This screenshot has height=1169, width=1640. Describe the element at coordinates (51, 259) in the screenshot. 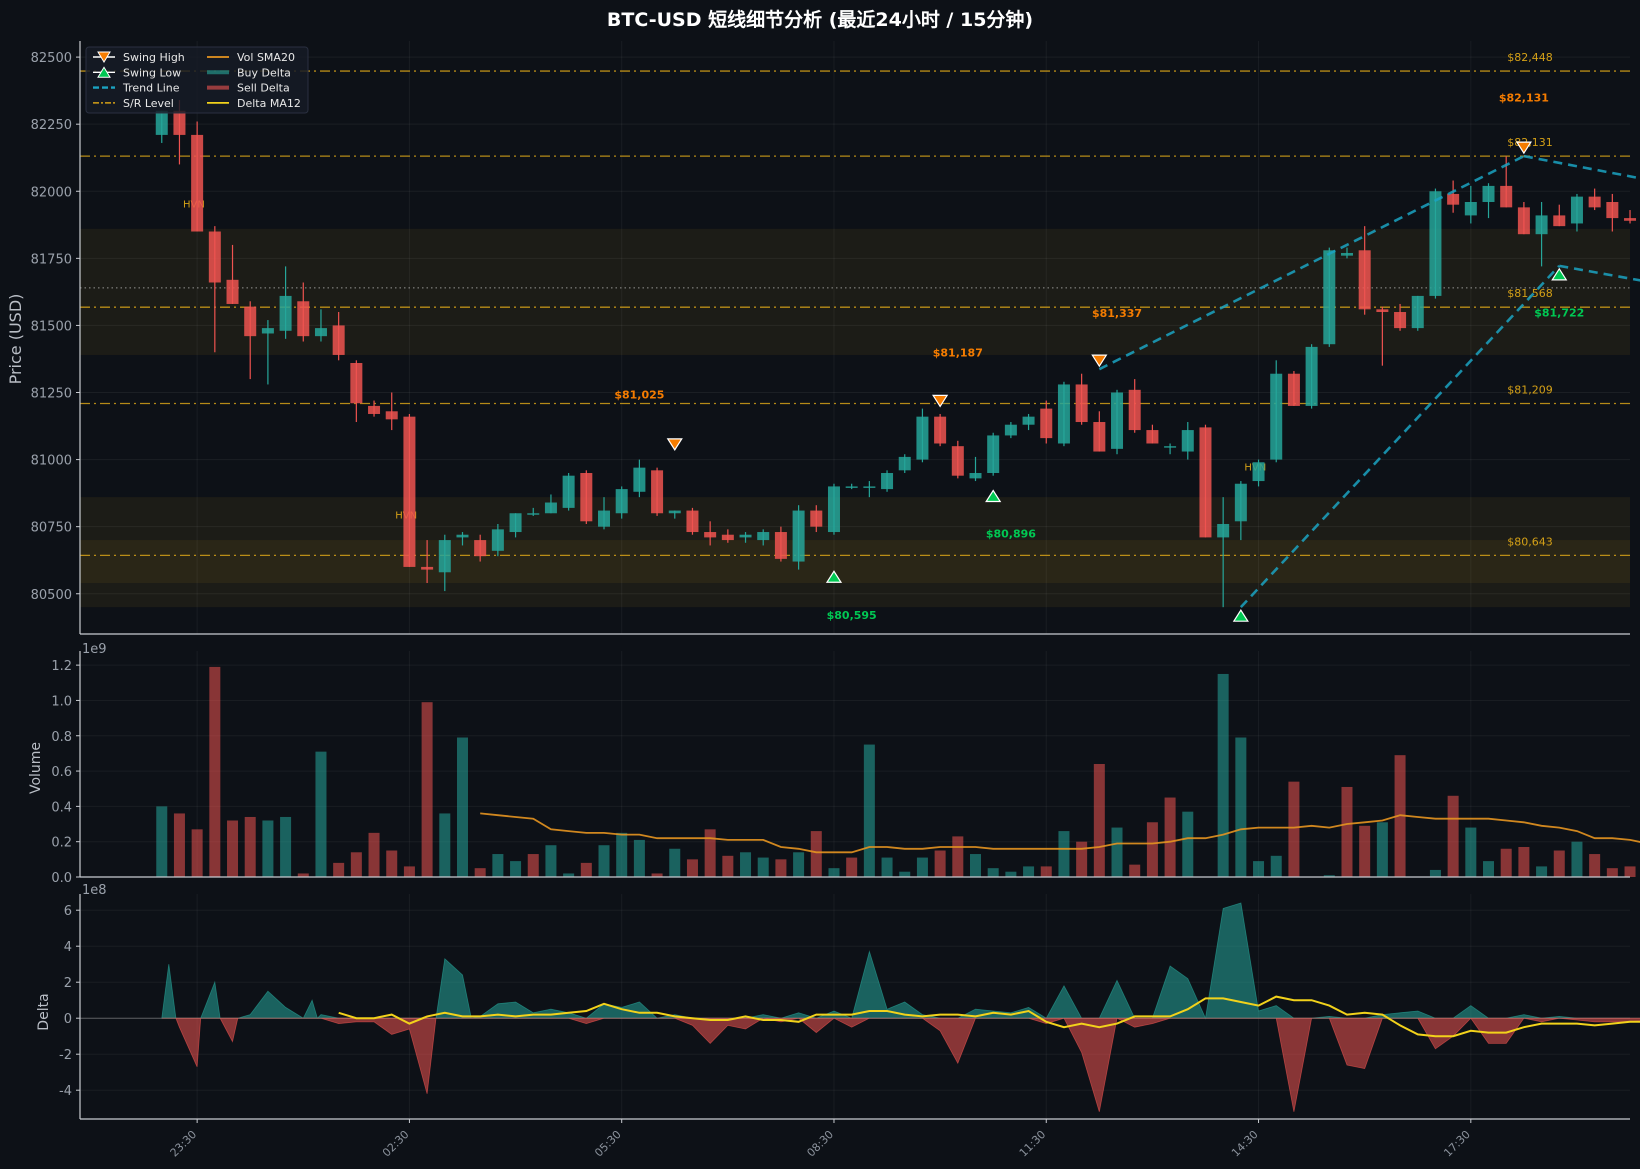

I see `price-tick-label: 81750` at that location.